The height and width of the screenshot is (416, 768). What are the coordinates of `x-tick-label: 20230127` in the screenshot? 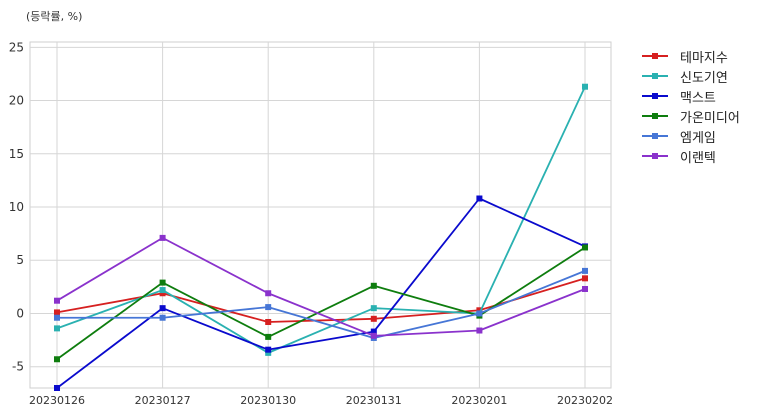 It's located at (163, 400).